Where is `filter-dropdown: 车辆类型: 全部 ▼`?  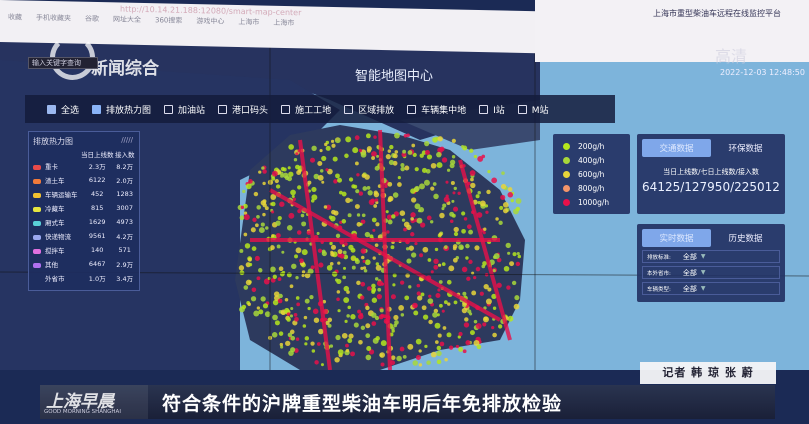 filter-dropdown: 车辆类型: 全部 ▼ is located at coordinates (711, 288).